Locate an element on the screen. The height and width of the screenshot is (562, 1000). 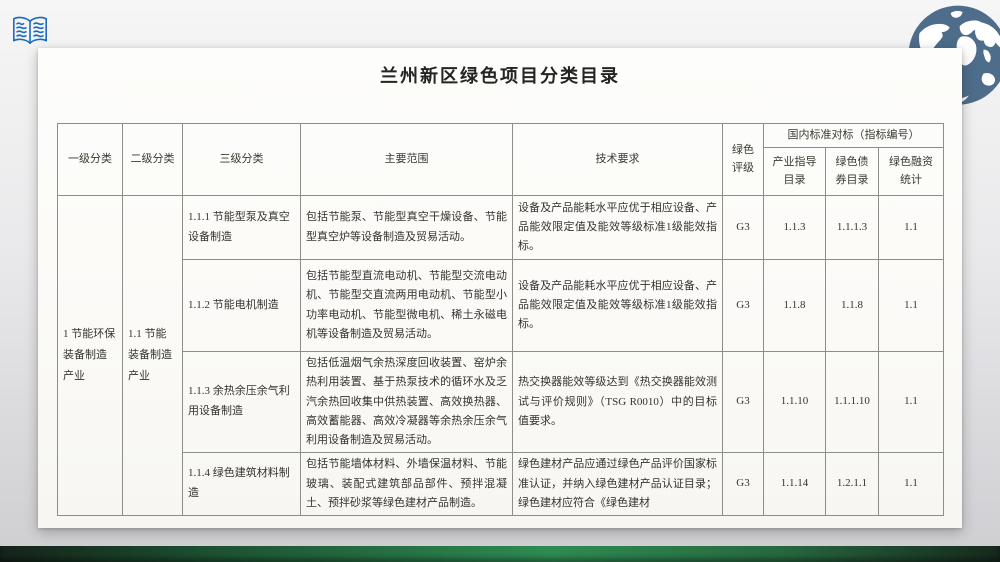
cell-industry-catalog: 1.1.14 is located at coordinates (794, 484).